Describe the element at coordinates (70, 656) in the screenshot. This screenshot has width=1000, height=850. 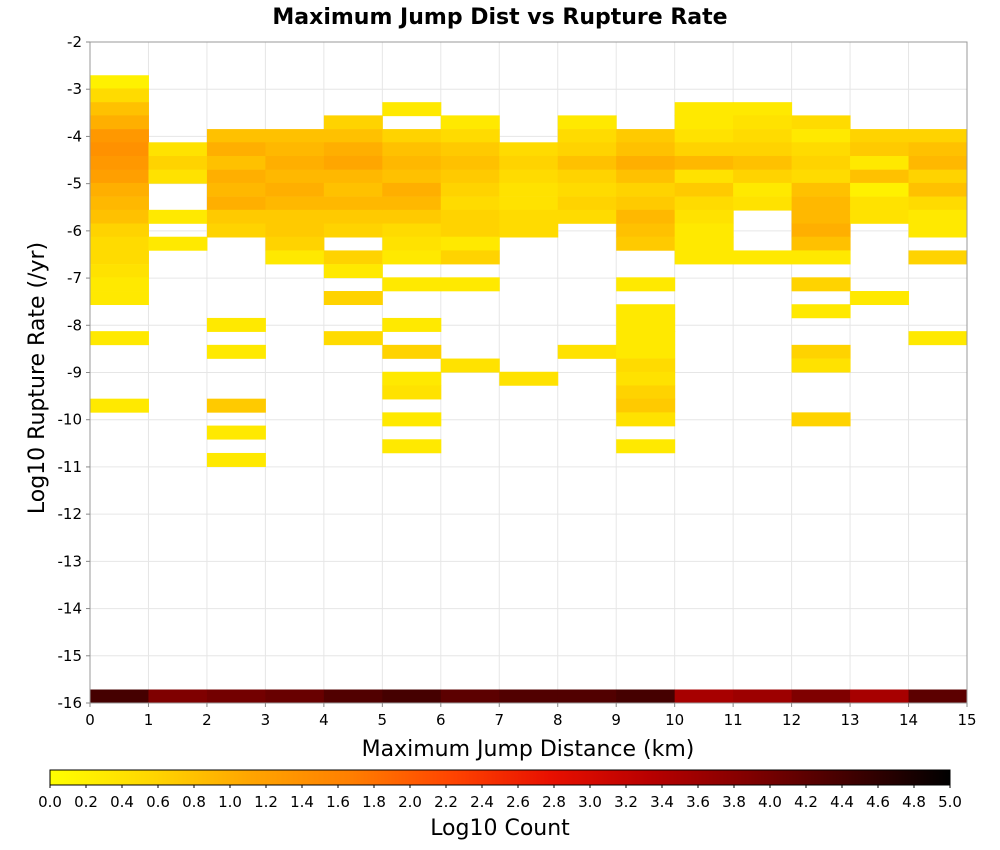
I see `y-tick-label: -15` at that location.